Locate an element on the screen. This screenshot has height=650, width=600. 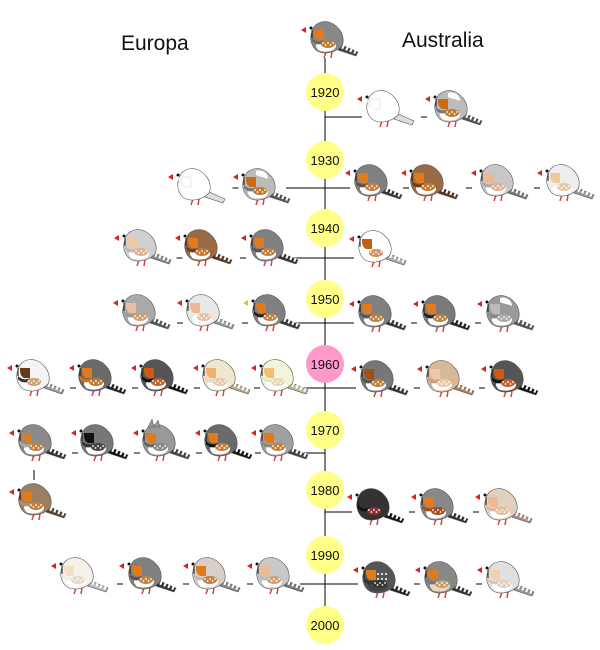
decade-marker-1980: 1980 is located at coordinates (325, 490).